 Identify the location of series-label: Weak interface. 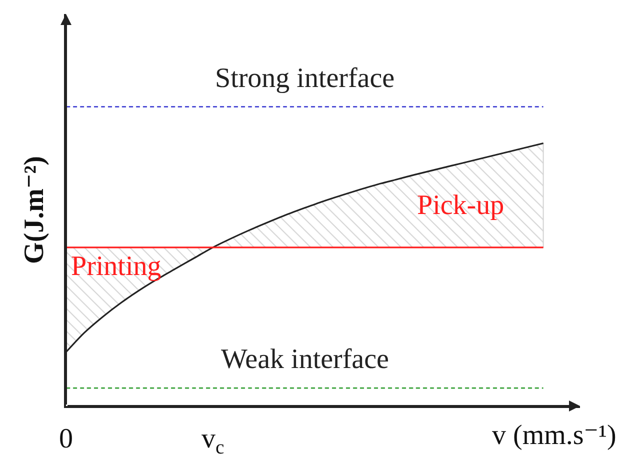
(305, 359).